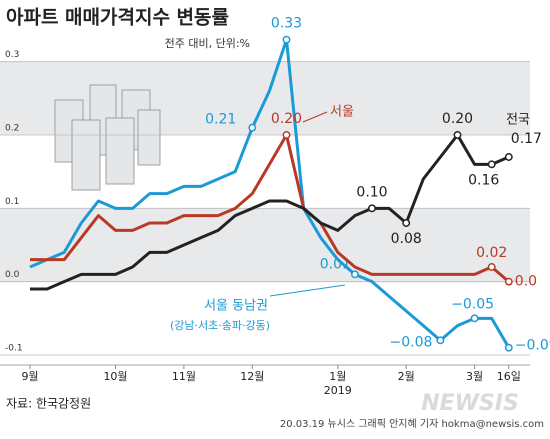  What do you see at coordinates (518, 120) in the screenshot?
I see `series-name: 전국` at bounding box center [518, 120].